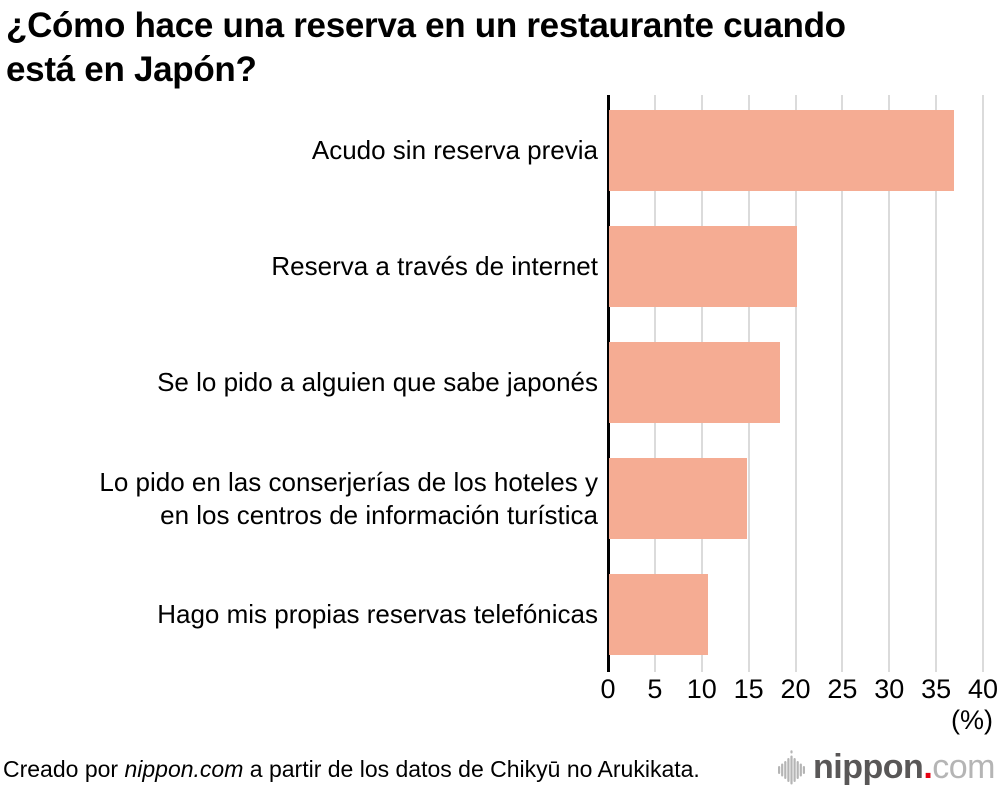 The width and height of the screenshot is (1000, 792). Describe the element at coordinates (795, 689) in the screenshot. I see `x-tick-20: 20` at that location.